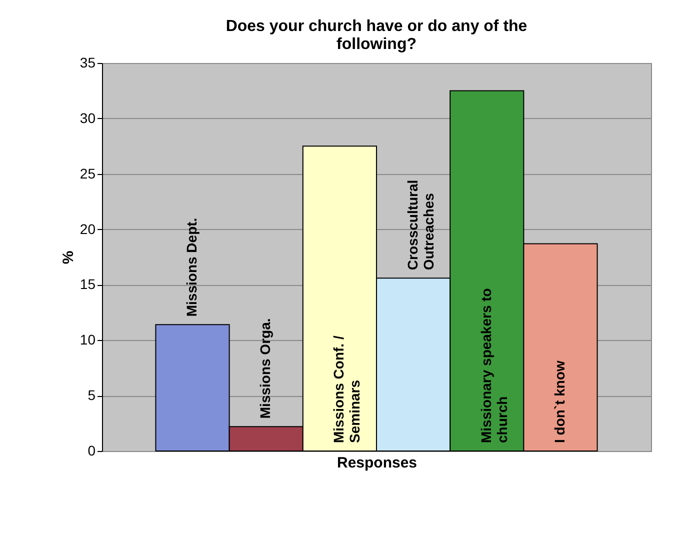  Describe the element at coordinates (192, 267) in the screenshot. I see `x-tick-label: Missions Dept.` at that location.